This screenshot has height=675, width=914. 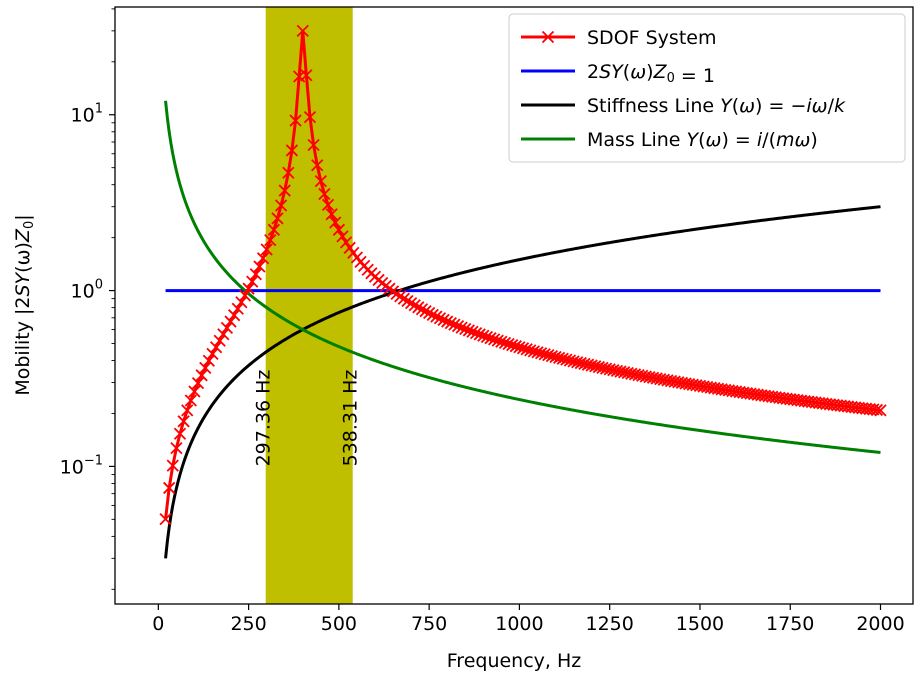 I want to click on legend-box, so click(x=707, y=88).